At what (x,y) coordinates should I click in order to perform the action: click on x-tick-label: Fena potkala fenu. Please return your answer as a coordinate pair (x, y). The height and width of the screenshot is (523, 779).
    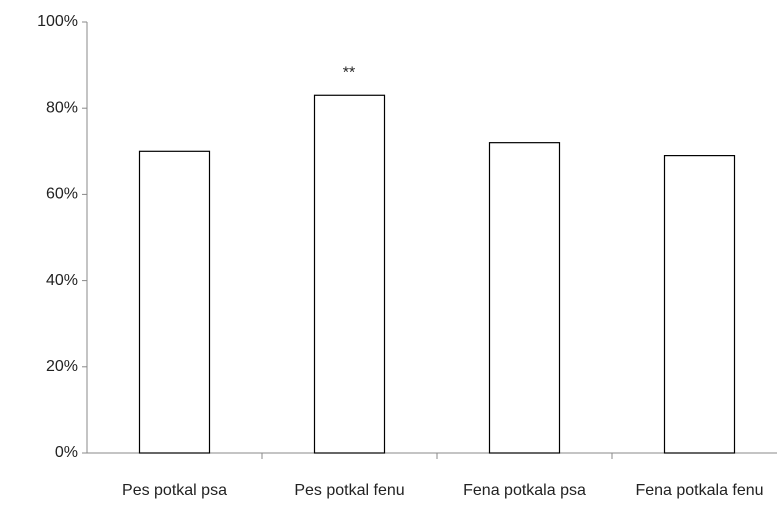
    Looking at the image, I should click on (699, 490).